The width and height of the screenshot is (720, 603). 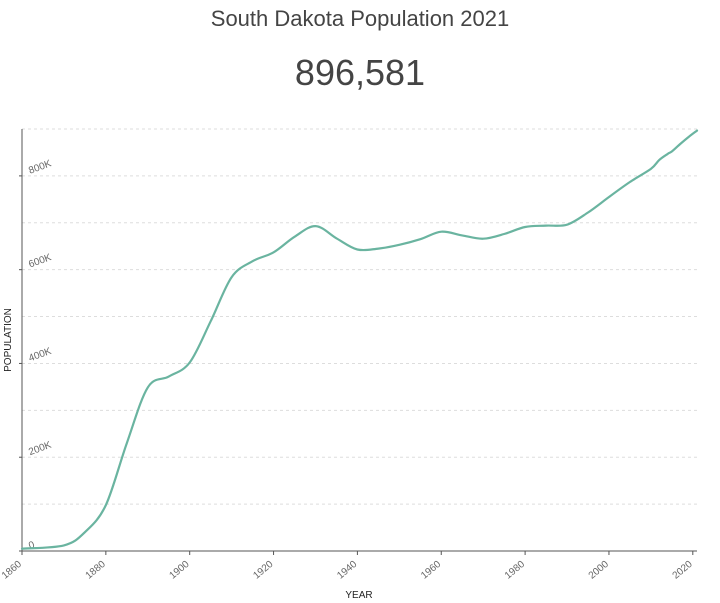 I want to click on x-tick-label: 2020, so click(x=683, y=570).